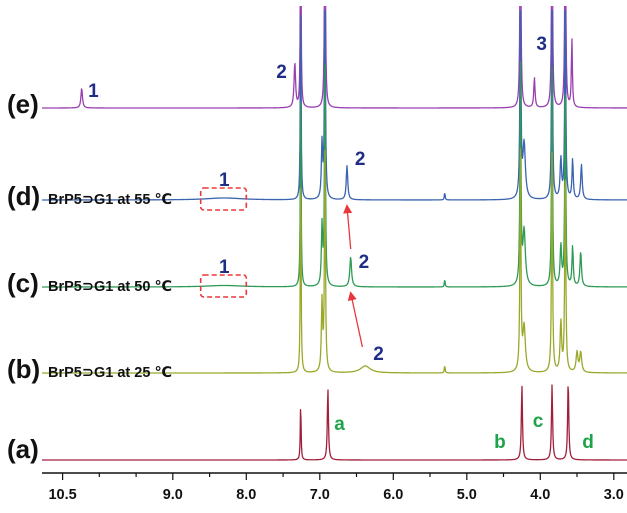 The image size is (627, 513). What do you see at coordinates (378, 354) in the screenshot?
I see `peak-number-b-2: 2` at bounding box center [378, 354].